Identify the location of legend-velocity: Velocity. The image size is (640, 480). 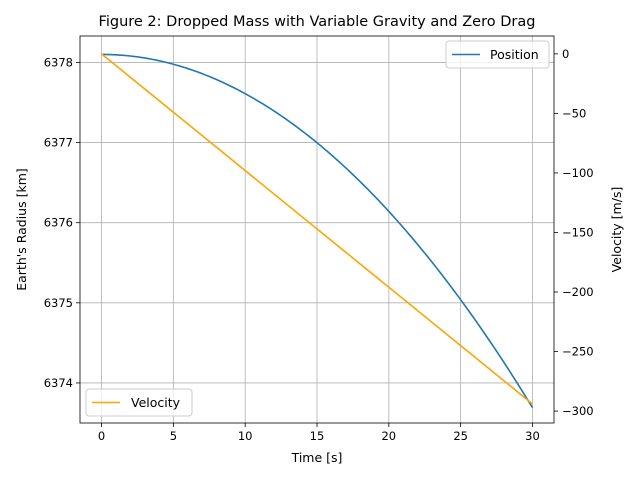
(139, 402).